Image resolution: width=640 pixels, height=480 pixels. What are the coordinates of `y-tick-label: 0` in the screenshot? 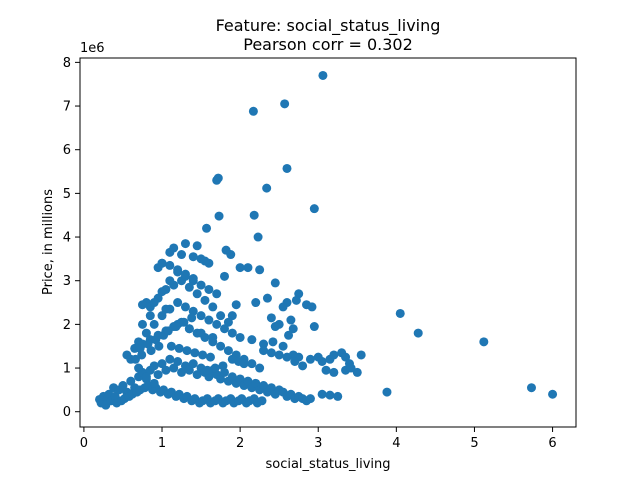 It's located at (67, 412).